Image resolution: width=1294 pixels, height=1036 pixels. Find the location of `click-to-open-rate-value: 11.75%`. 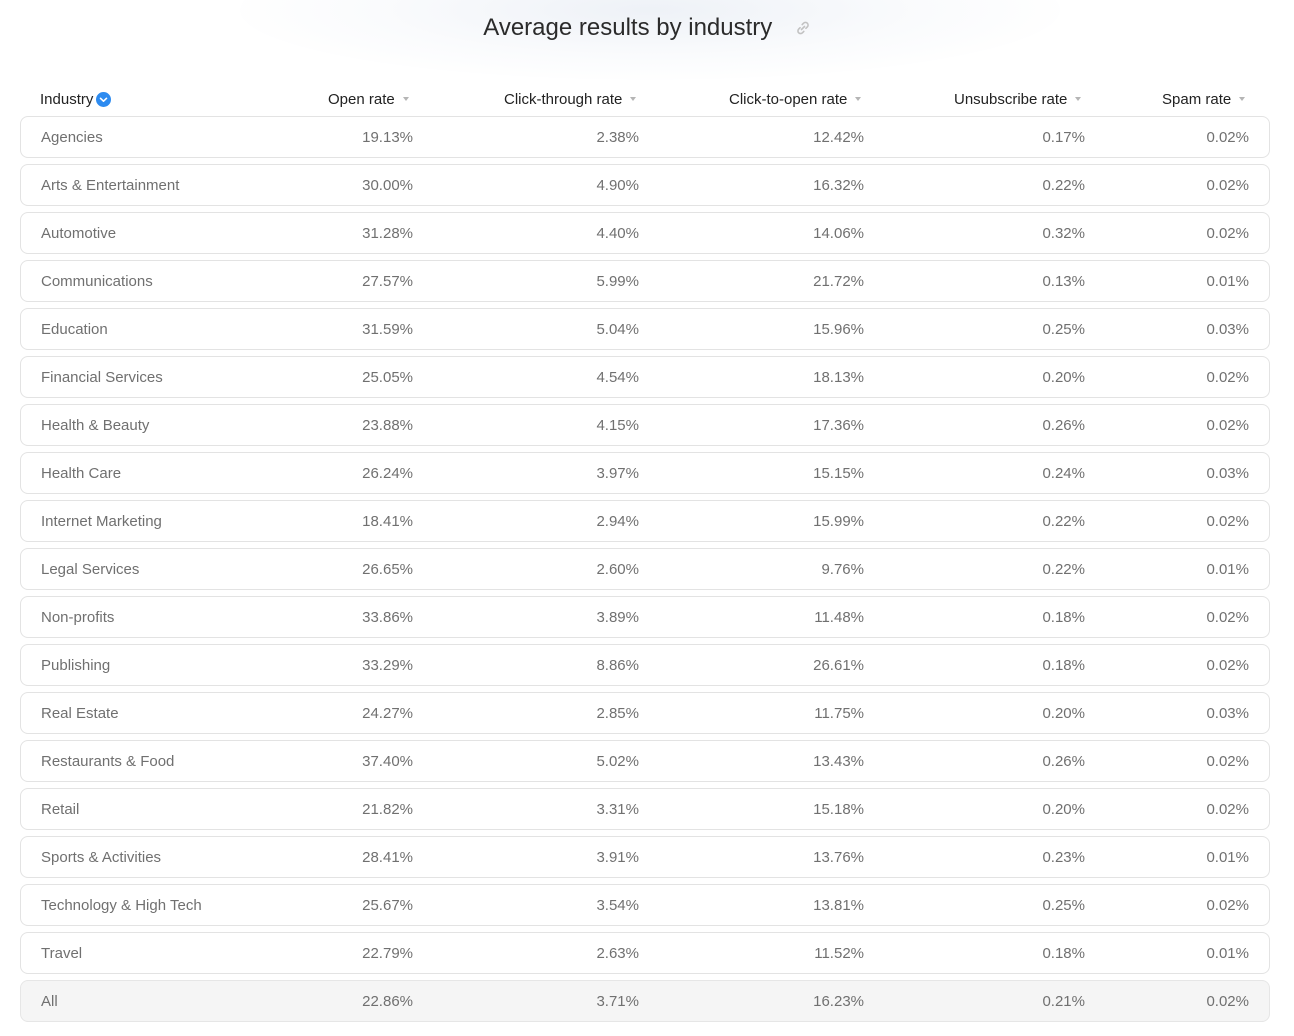

click-to-open-rate-value: 11.75% is located at coordinates (839, 713).